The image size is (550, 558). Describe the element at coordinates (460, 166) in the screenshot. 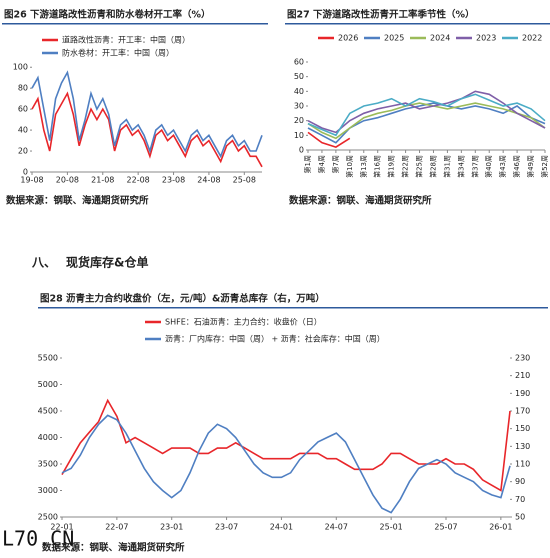

I see `x-tick-label: 第34周` at that location.